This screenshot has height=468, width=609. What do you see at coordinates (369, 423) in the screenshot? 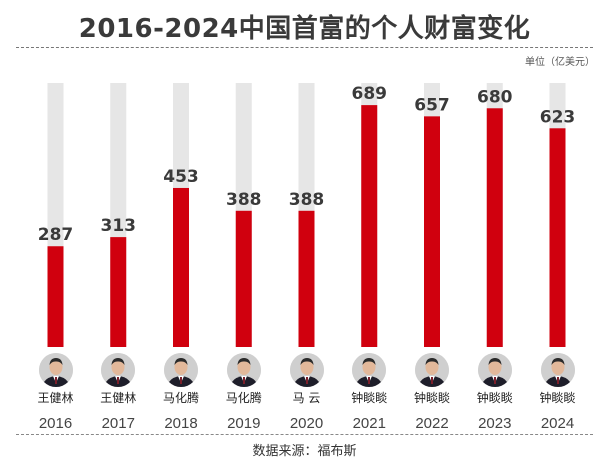
I see `year-tick-label: 2021` at bounding box center [369, 423].